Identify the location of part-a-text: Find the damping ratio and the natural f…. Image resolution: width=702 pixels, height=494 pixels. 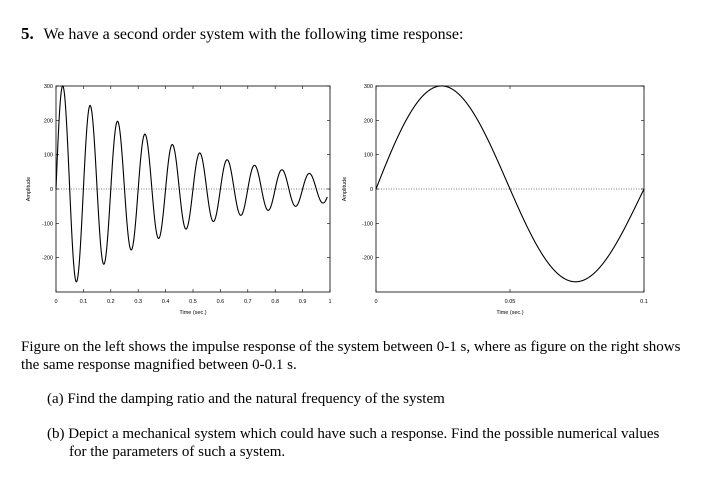
(256, 399).